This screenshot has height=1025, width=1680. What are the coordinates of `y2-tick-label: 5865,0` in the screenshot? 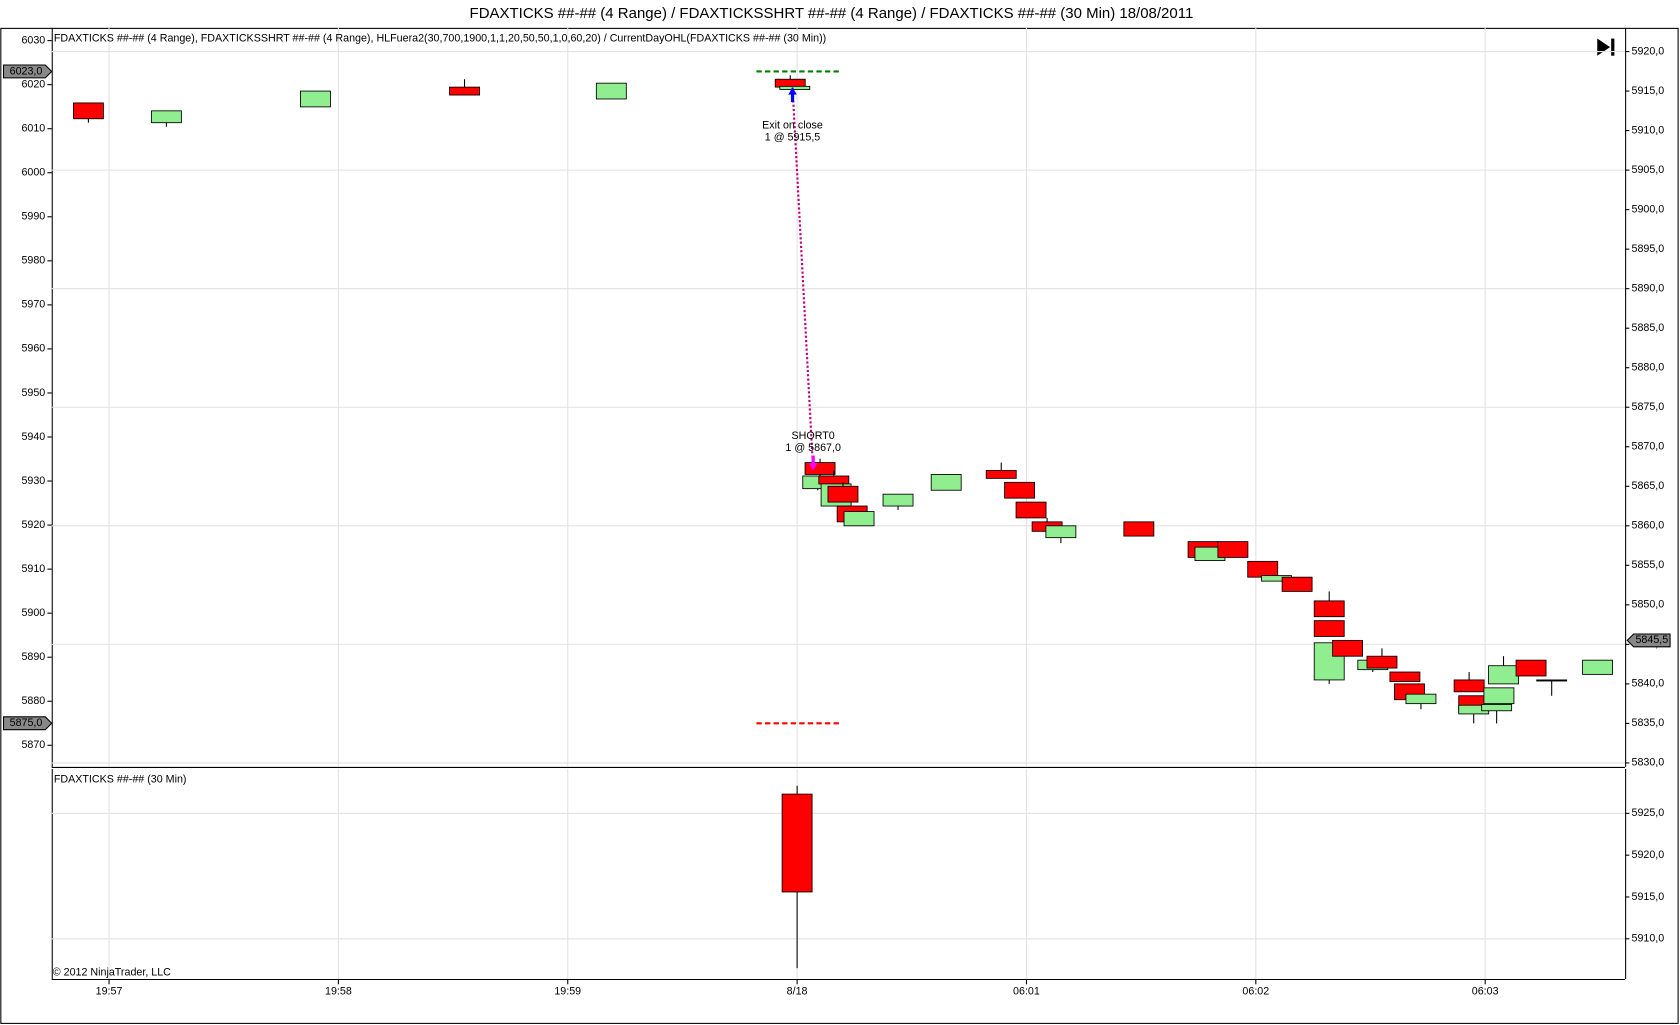 It's located at (1648, 486).